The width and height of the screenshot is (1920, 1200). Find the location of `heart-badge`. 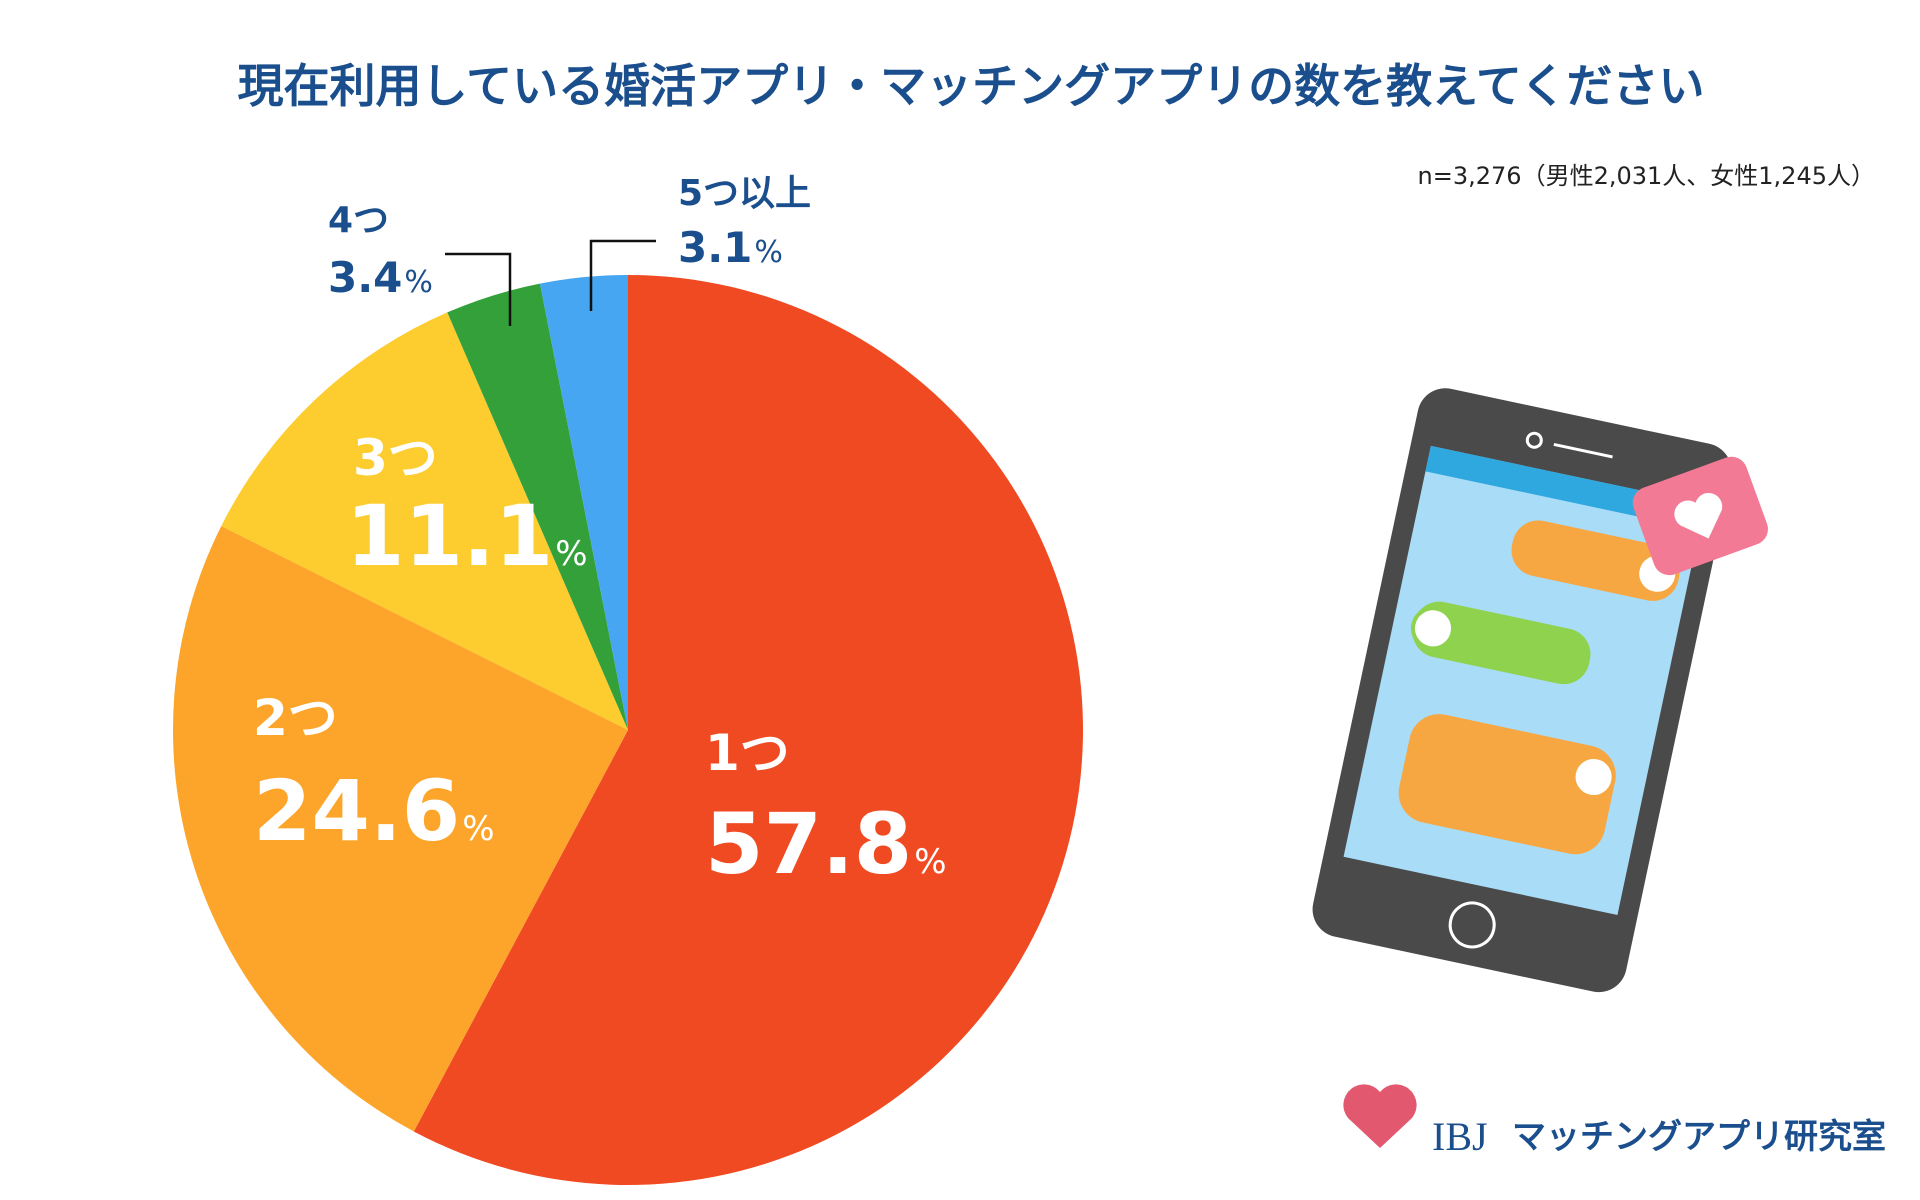

heart-badge is located at coordinates (1700, 516).